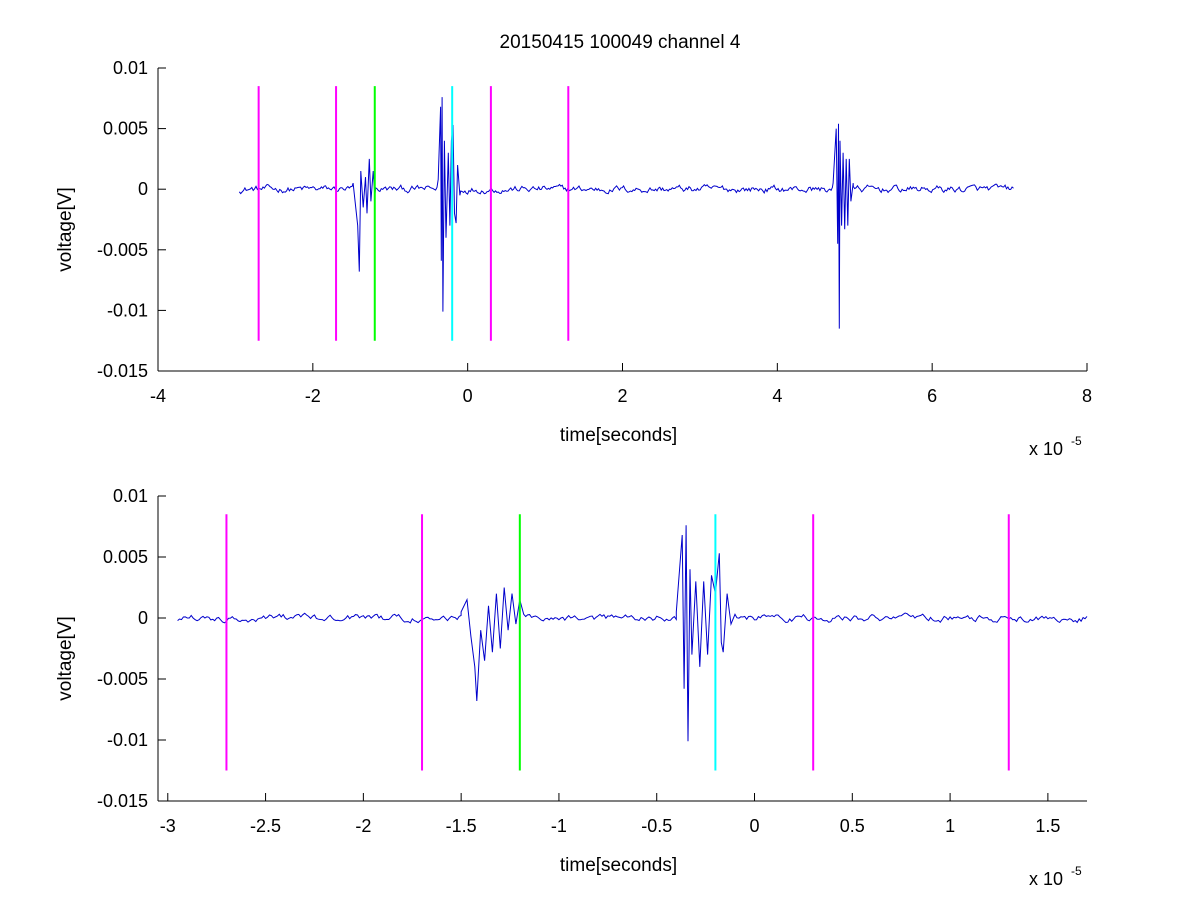 The image size is (1200, 901). I want to click on x-tick-label: 1.5, so click(1047, 826).